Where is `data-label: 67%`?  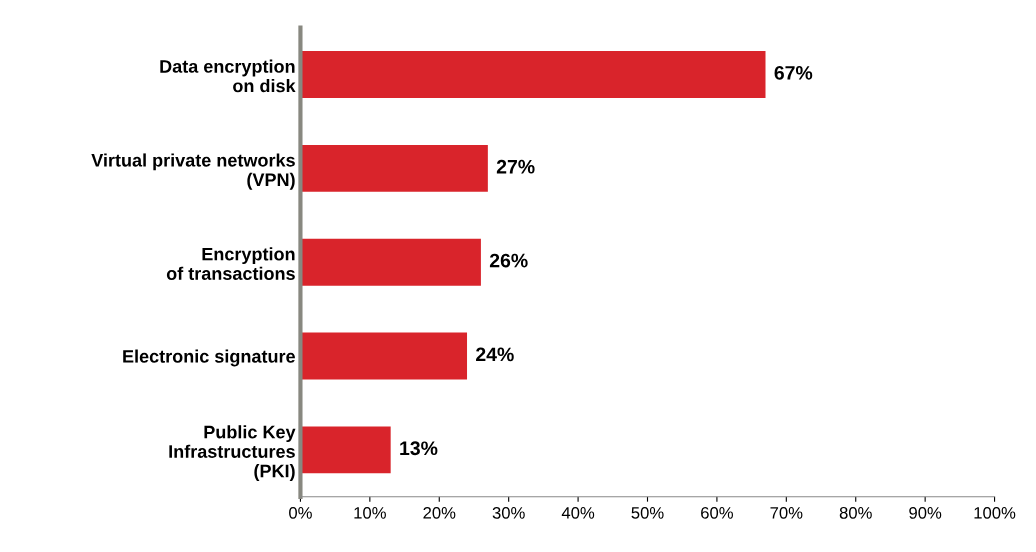
data-label: 67% is located at coordinates (793, 72).